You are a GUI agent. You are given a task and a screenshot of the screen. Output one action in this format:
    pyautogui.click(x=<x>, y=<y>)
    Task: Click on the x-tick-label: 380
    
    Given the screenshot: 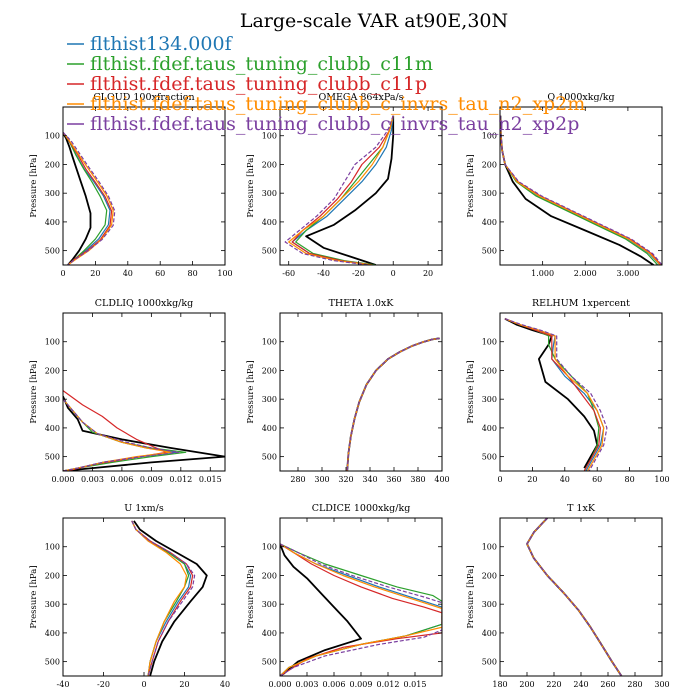 What is the action you would take?
    pyautogui.click(x=417, y=479)
    